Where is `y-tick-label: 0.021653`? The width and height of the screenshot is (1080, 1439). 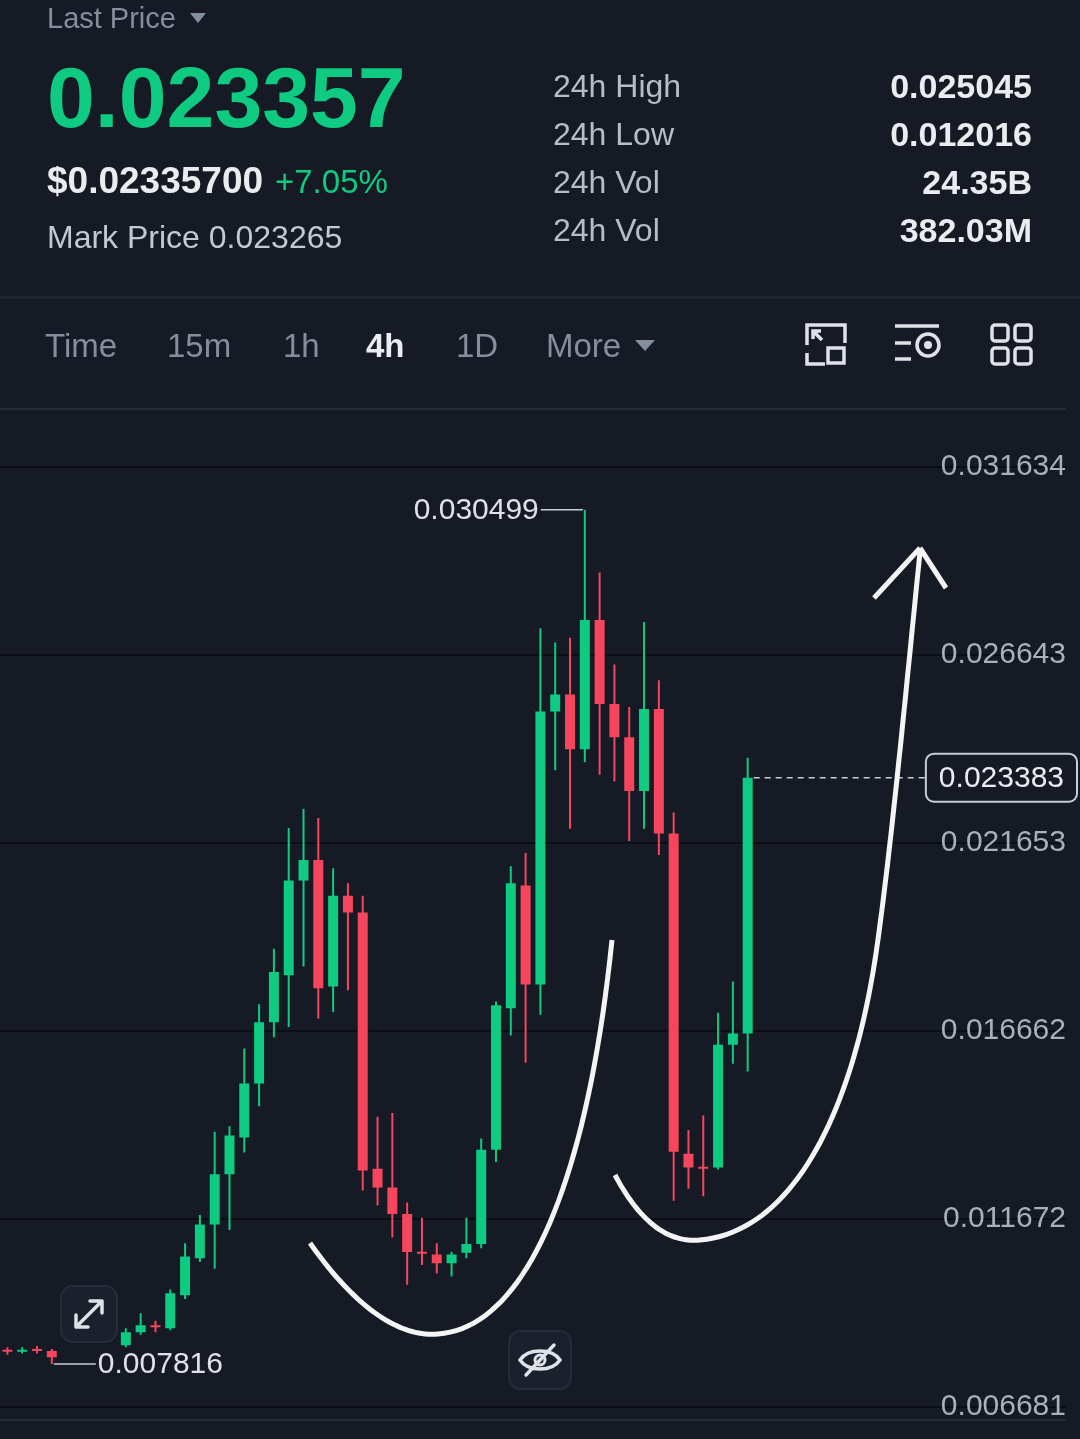 y-tick-label: 0.021653 is located at coordinates (1003, 841).